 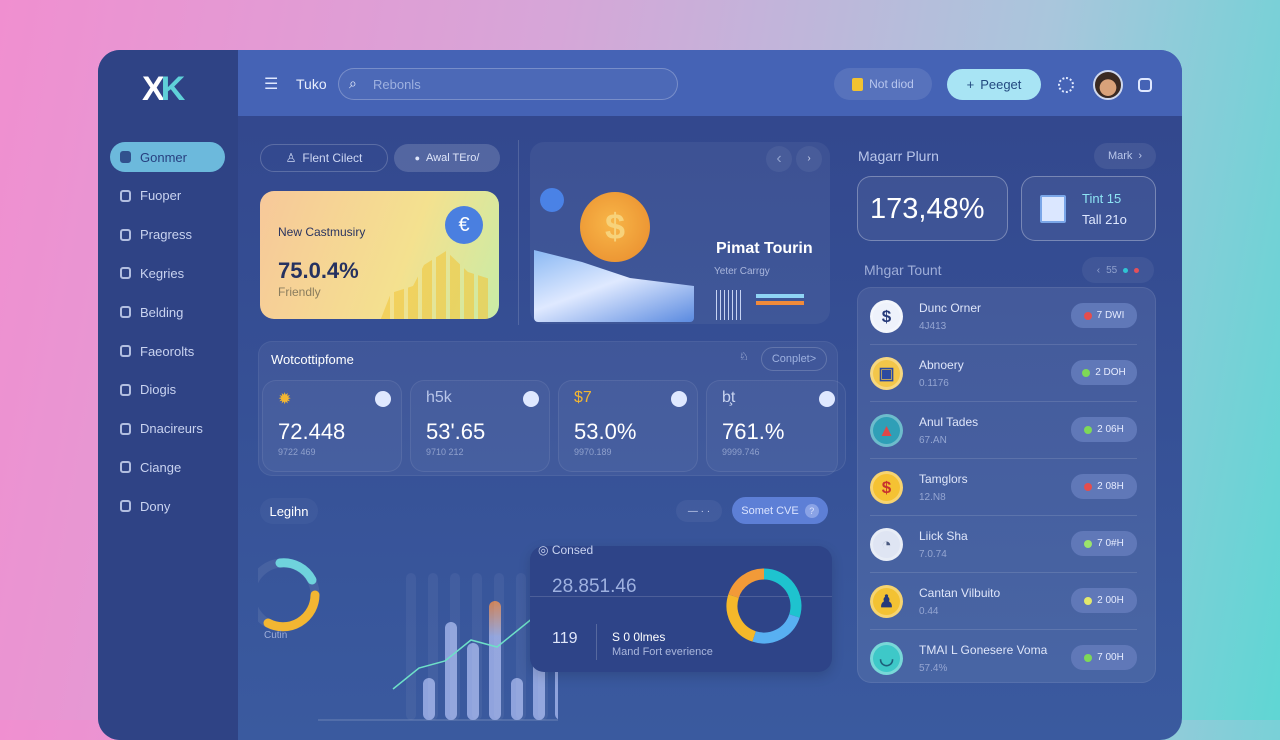 I want to click on sidebar-item-4: Belding, so click(x=167, y=312).